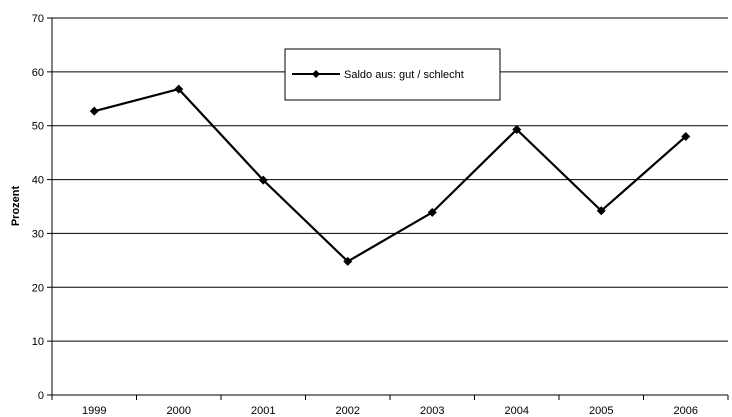  Describe the element at coordinates (179, 411) in the screenshot. I see `x-tick-label: 2000` at that location.